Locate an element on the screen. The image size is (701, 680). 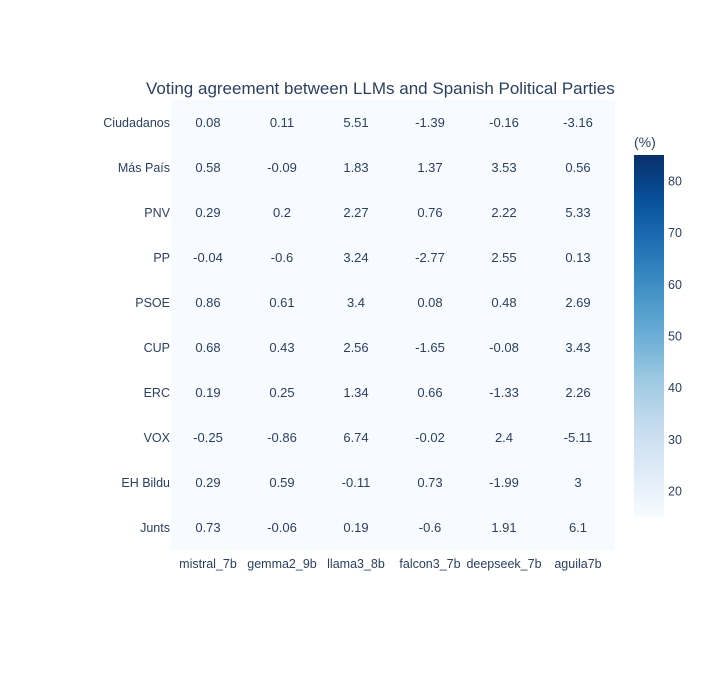
x-tick-label: aguila7b is located at coordinates (577, 564).